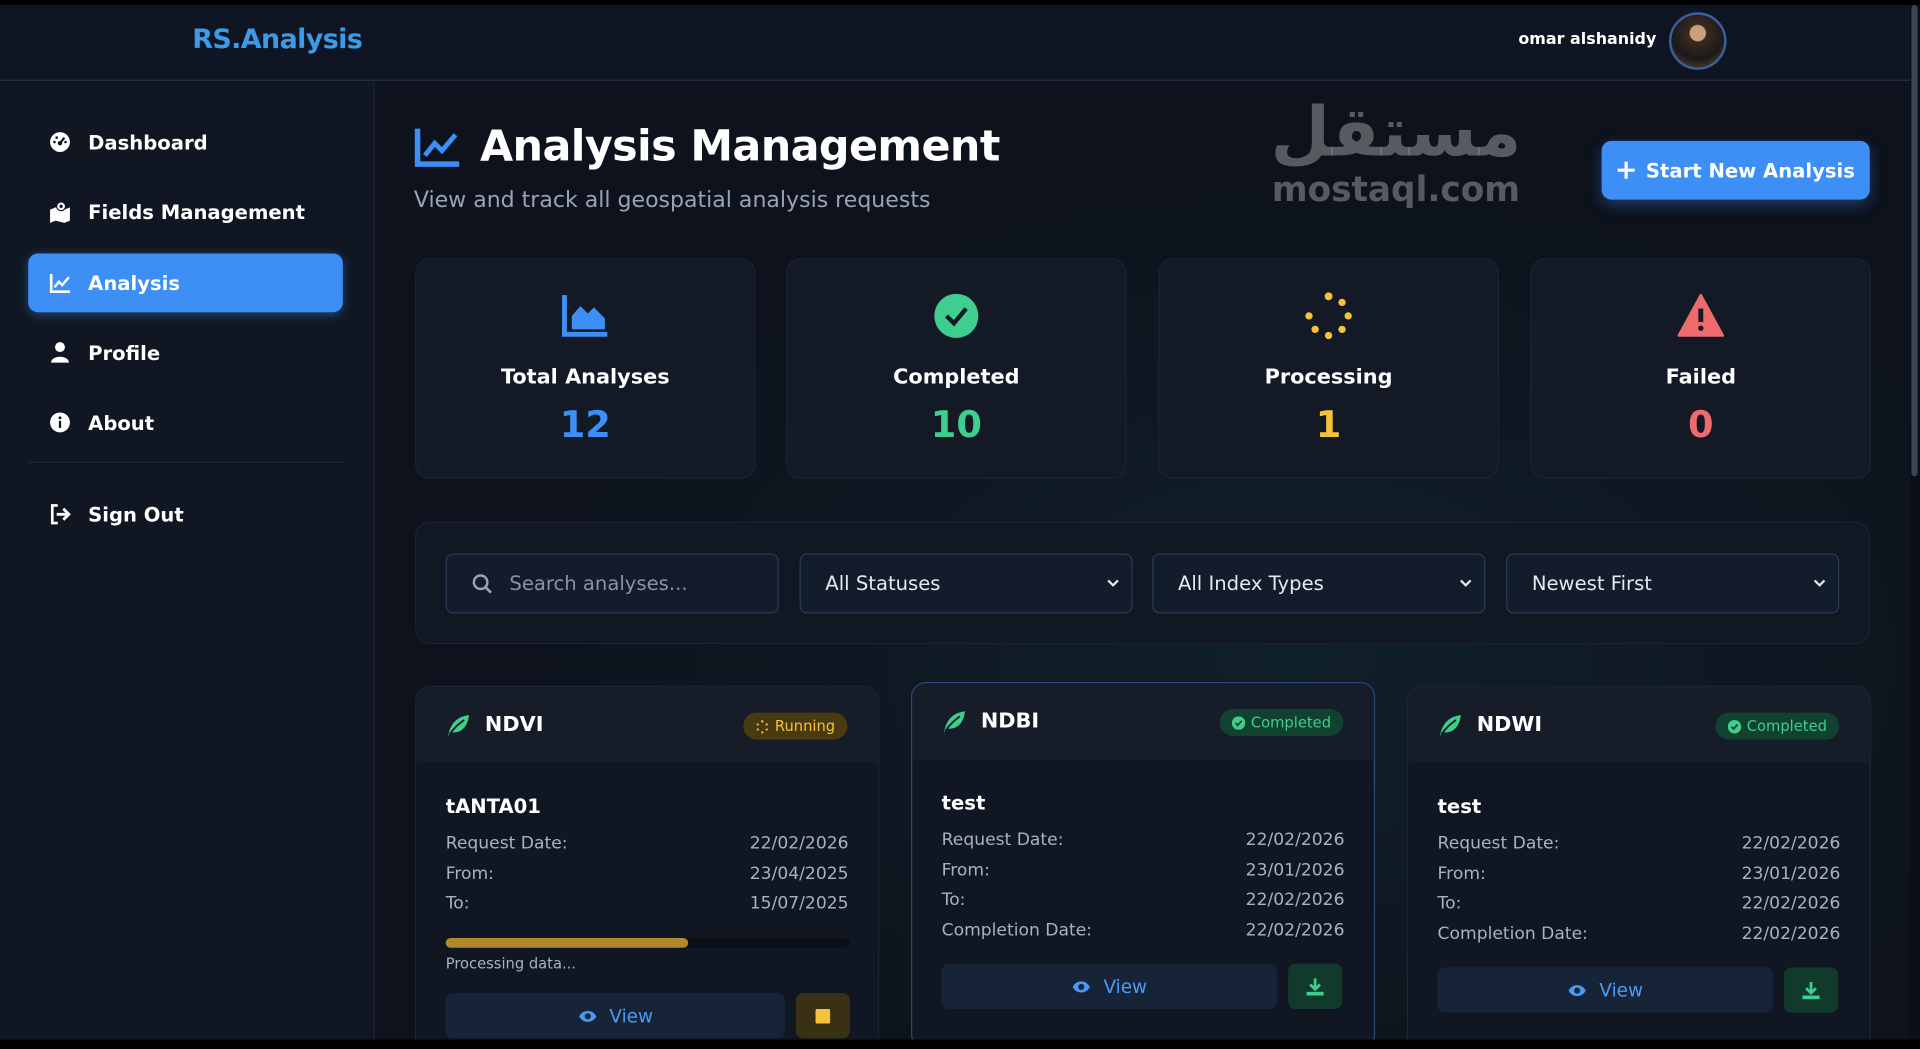  What do you see at coordinates (1700, 377) in the screenshot?
I see `stat-label: Failed` at bounding box center [1700, 377].